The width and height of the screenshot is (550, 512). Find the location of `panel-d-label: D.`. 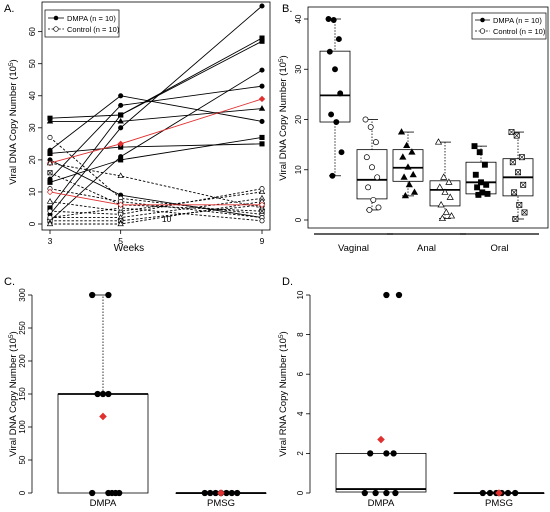

panel-d-label: D. is located at coordinates (287, 282).